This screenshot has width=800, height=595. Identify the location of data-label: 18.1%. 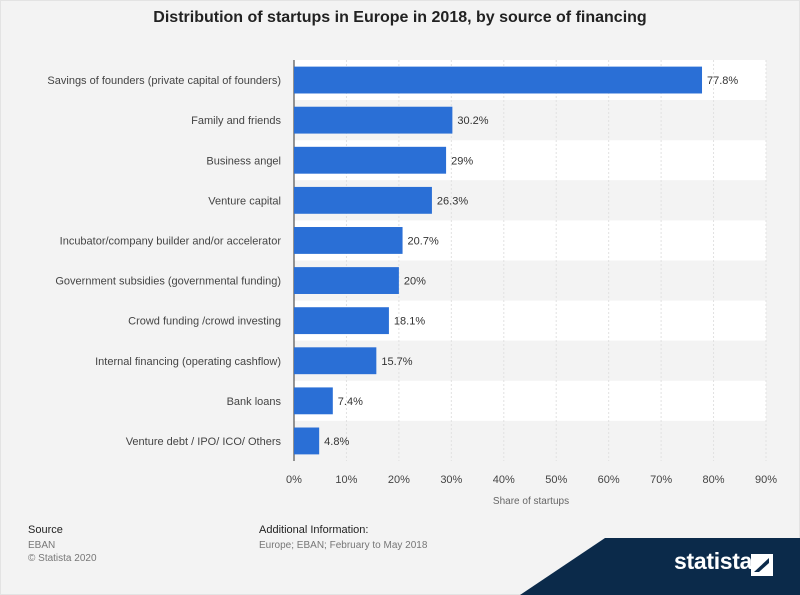
(409, 322).